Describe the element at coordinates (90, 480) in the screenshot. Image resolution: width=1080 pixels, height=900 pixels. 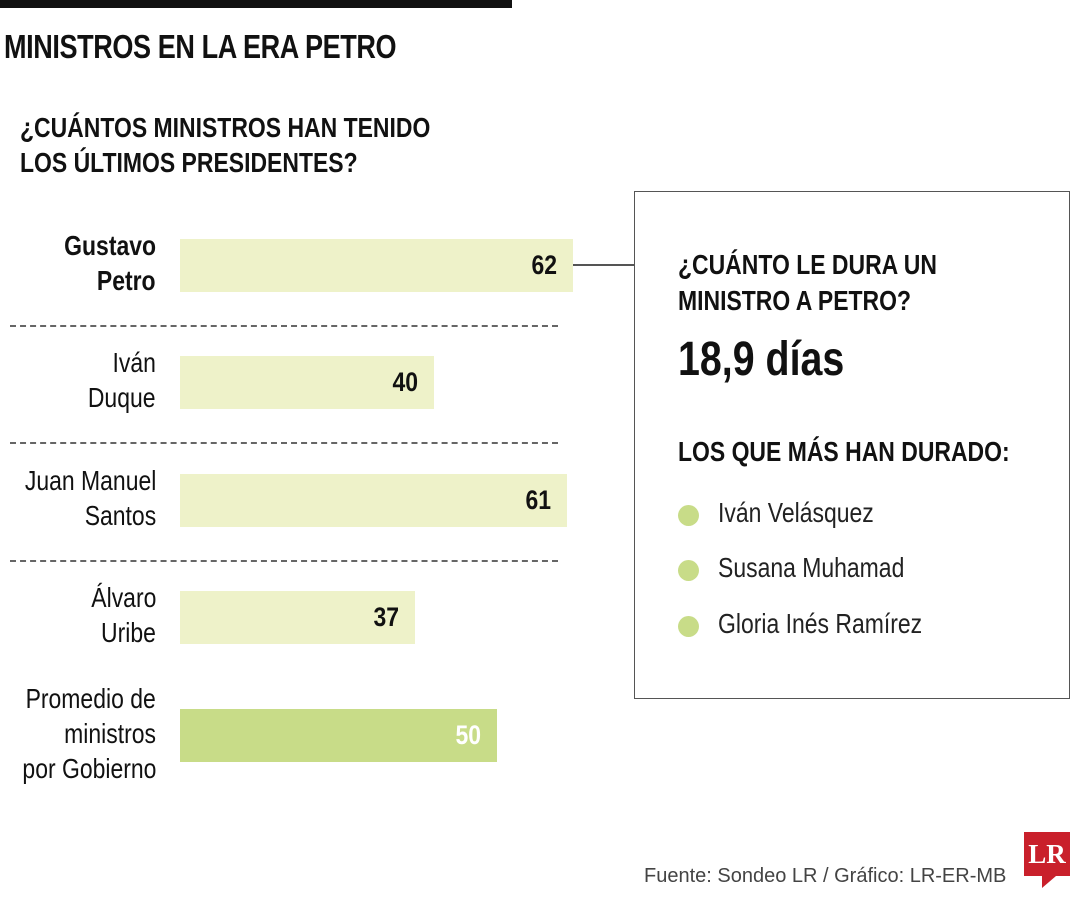
I see `category-label-line: Juan Manuel` at that location.